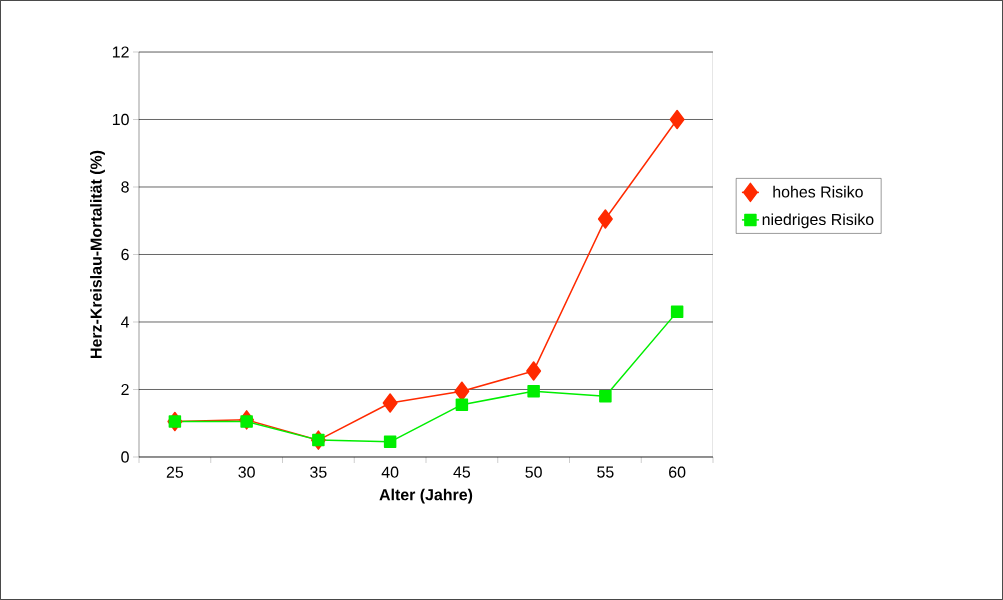  What do you see at coordinates (120, 119) in the screenshot?
I see `y-tick-label: 10` at bounding box center [120, 119].